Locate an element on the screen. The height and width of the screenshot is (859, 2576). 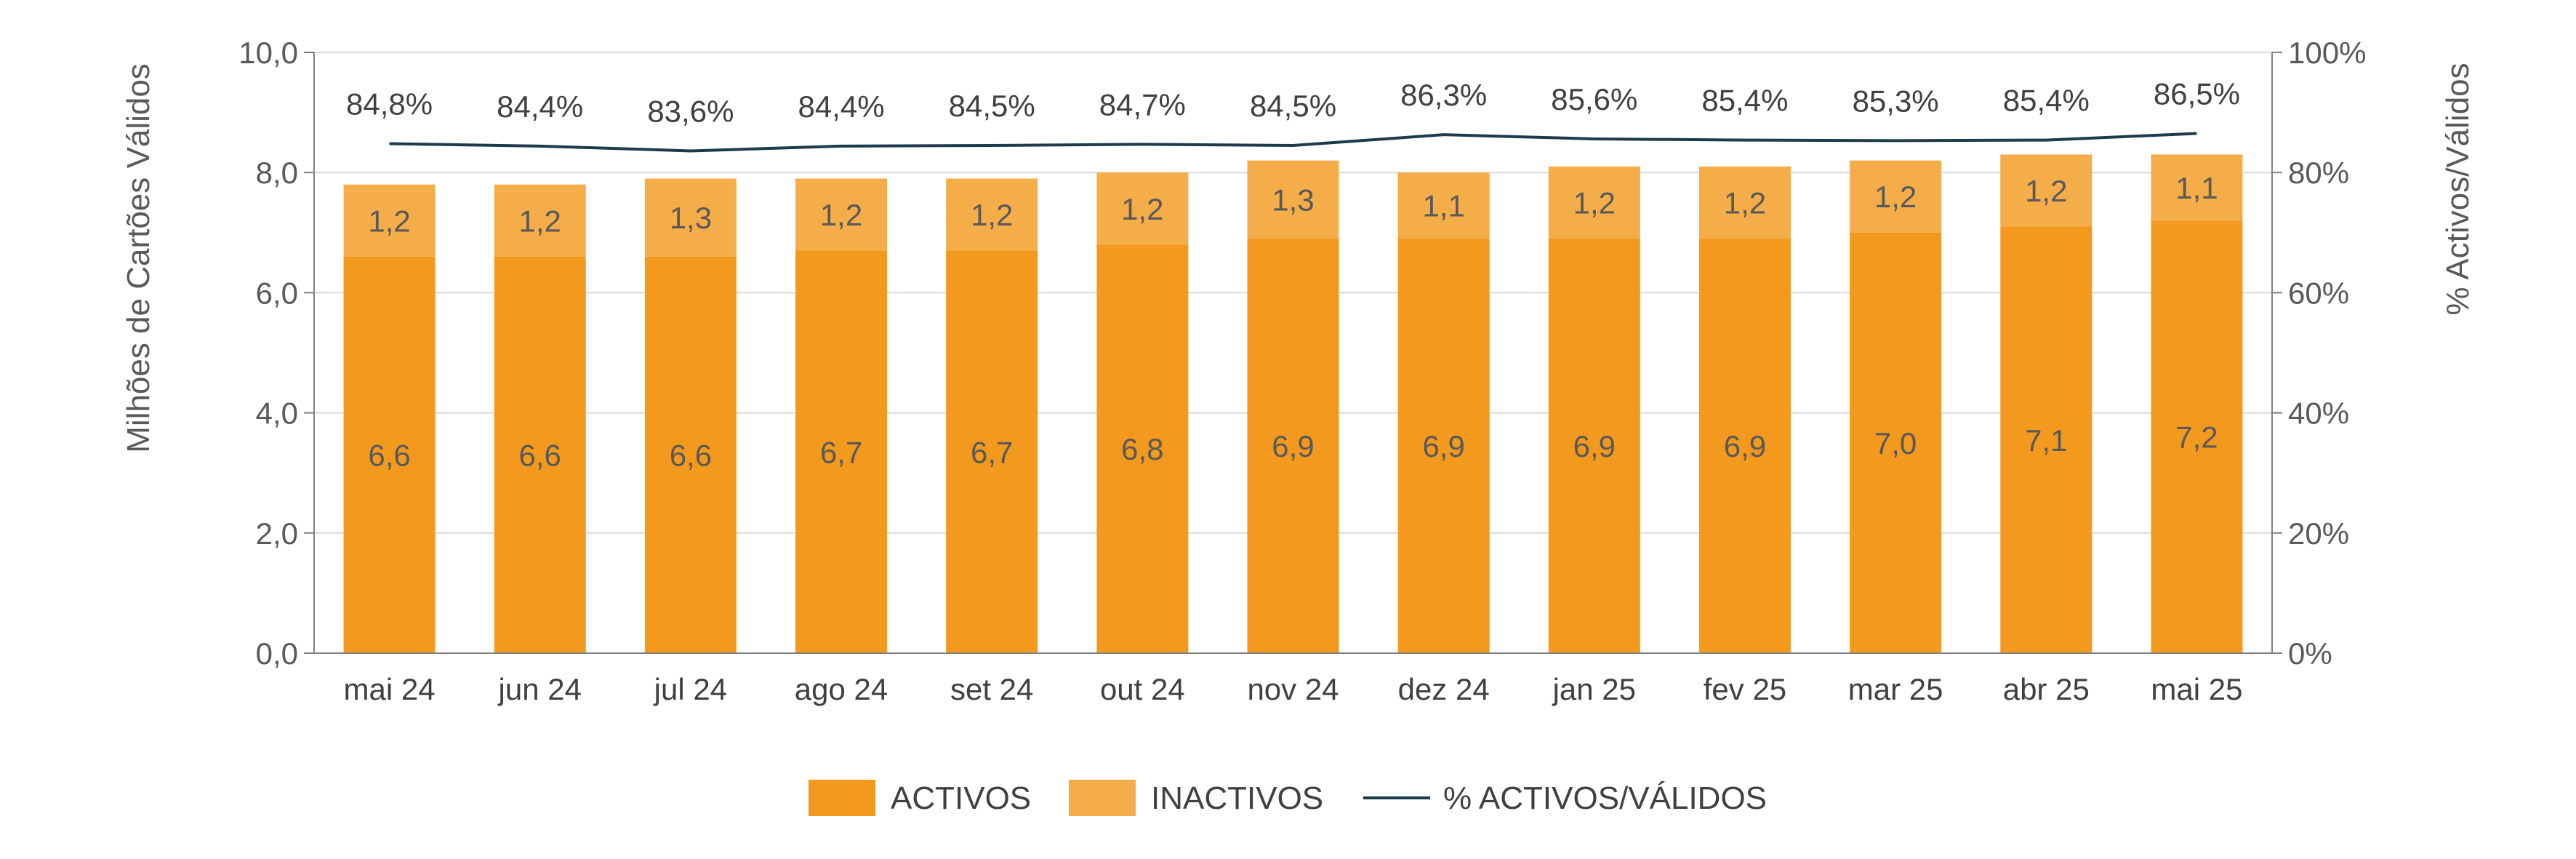
data-label-pct: 86,5% is located at coordinates (2197, 94).